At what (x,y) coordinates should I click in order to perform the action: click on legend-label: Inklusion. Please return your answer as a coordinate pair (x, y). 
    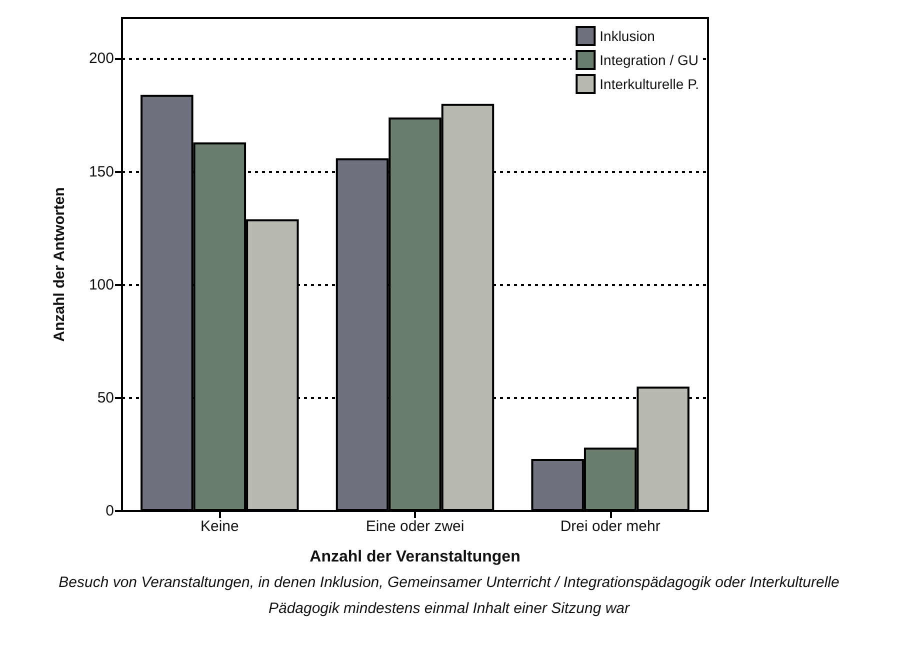
    Looking at the image, I should click on (627, 36).